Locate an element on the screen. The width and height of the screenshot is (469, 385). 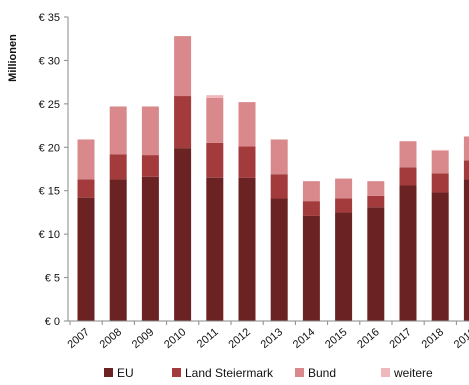
x-tick-label: 2009 is located at coordinates (143, 338).